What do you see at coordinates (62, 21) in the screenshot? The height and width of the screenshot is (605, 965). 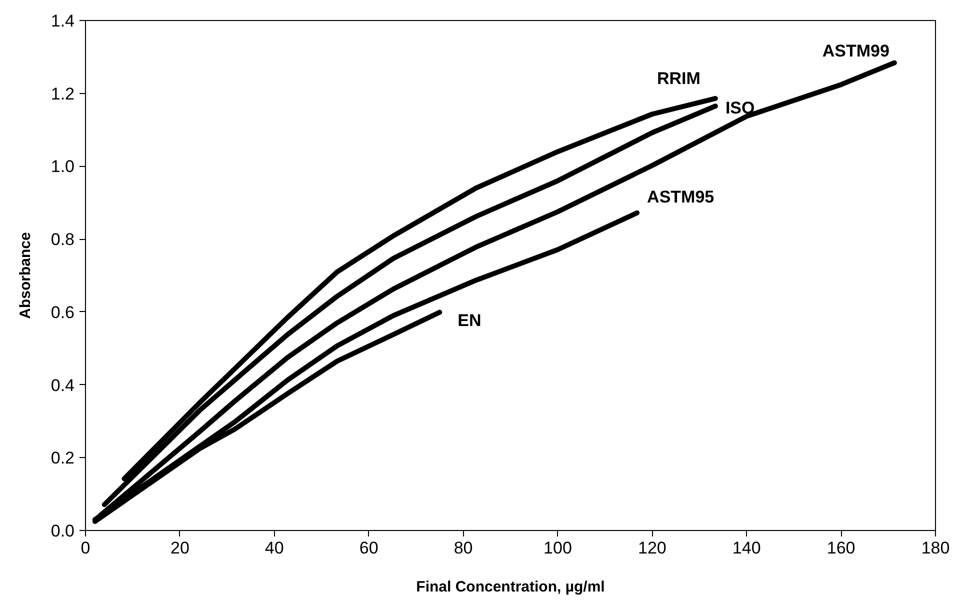 I see `y-tick-label: 1.4` at bounding box center [62, 21].